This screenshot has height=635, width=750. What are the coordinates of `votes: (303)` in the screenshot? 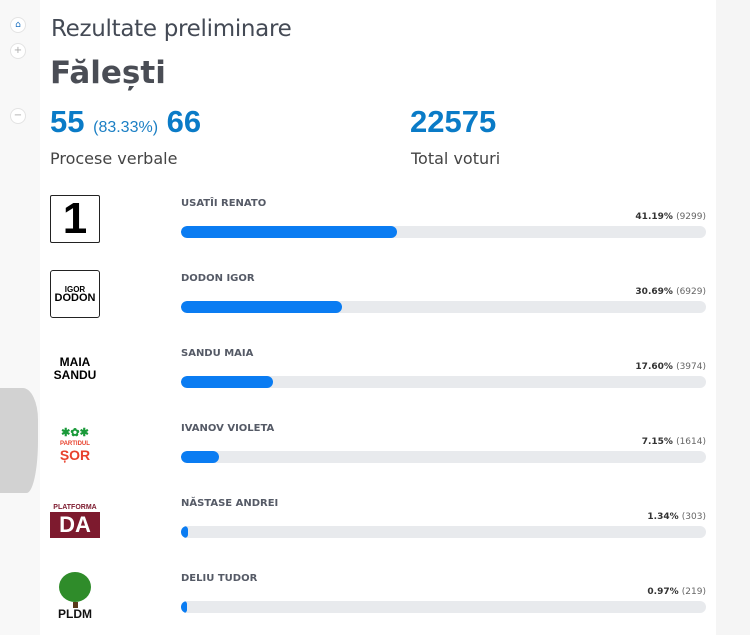 It's located at (693, 517).